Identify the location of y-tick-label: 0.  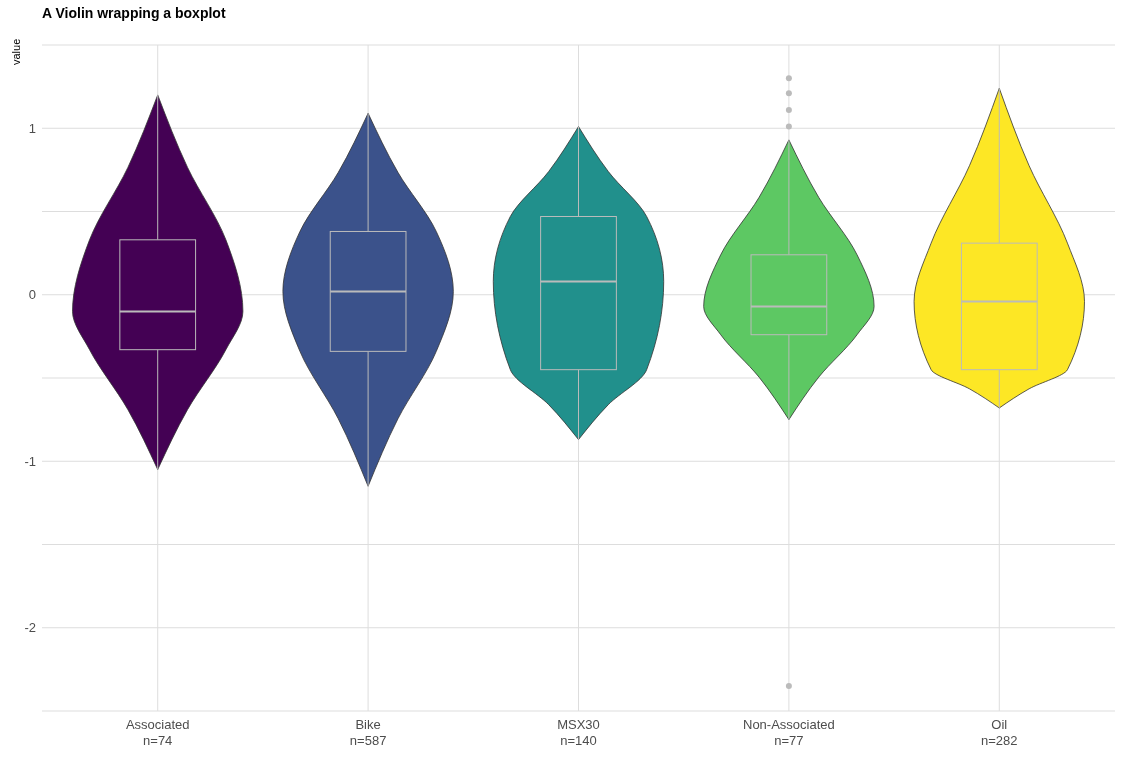
(32, 295).